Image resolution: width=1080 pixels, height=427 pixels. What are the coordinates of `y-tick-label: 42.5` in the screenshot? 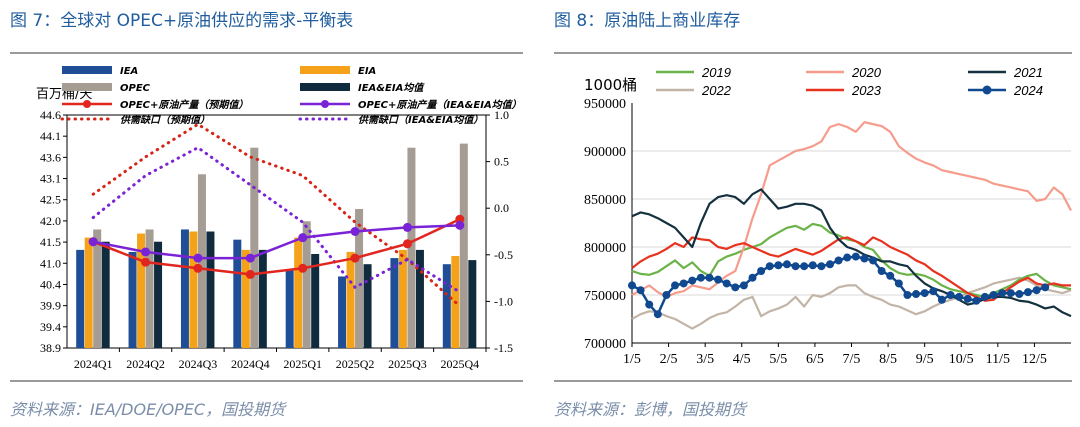 It's located at (50, 200).